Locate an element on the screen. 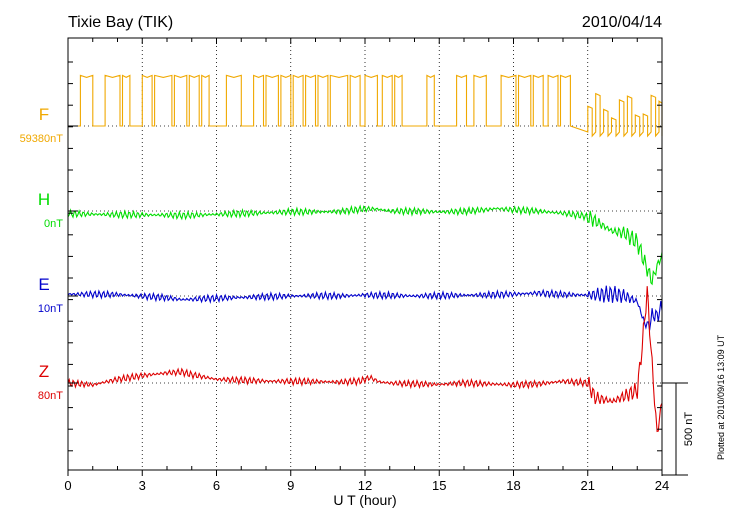 This screenshot has width=730, height=525. x-tick-label: 24 is located at coordinates (662, 485).